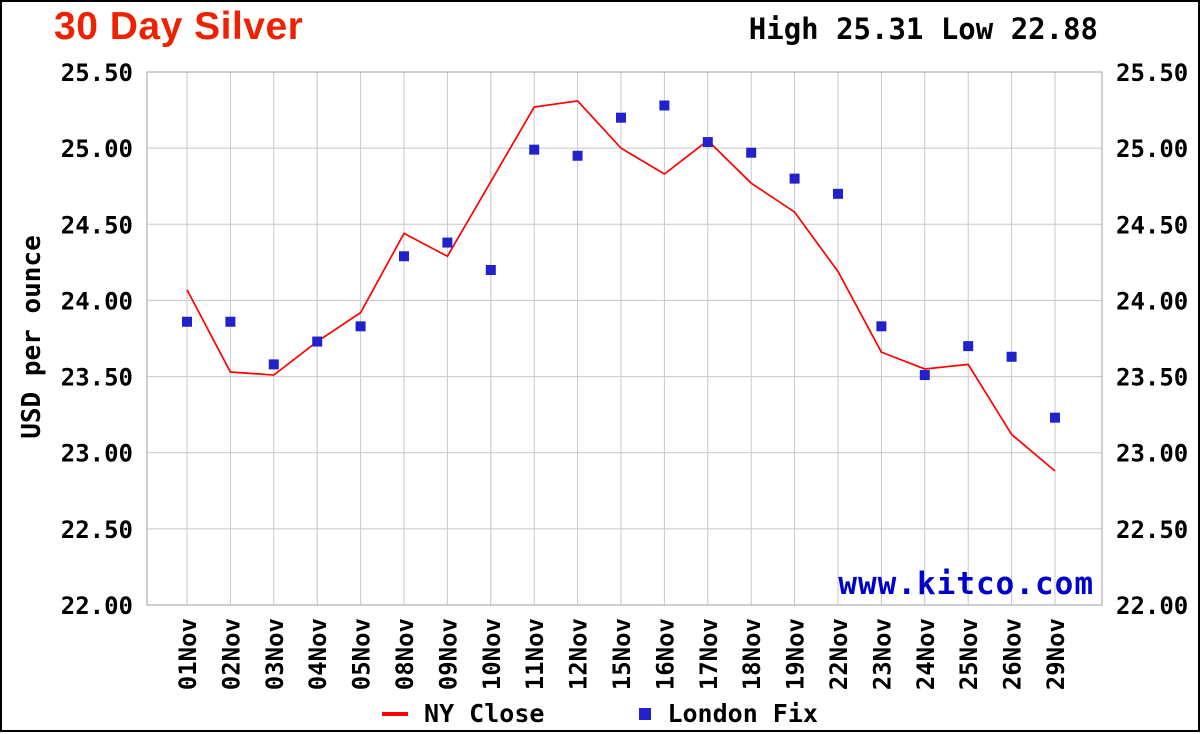 The height and width of the screenshot is (734, 1200). Describe the element at coordinates (1152, 301) in the screenshot. I see `y-tick-label-right: 24.00` at that location.